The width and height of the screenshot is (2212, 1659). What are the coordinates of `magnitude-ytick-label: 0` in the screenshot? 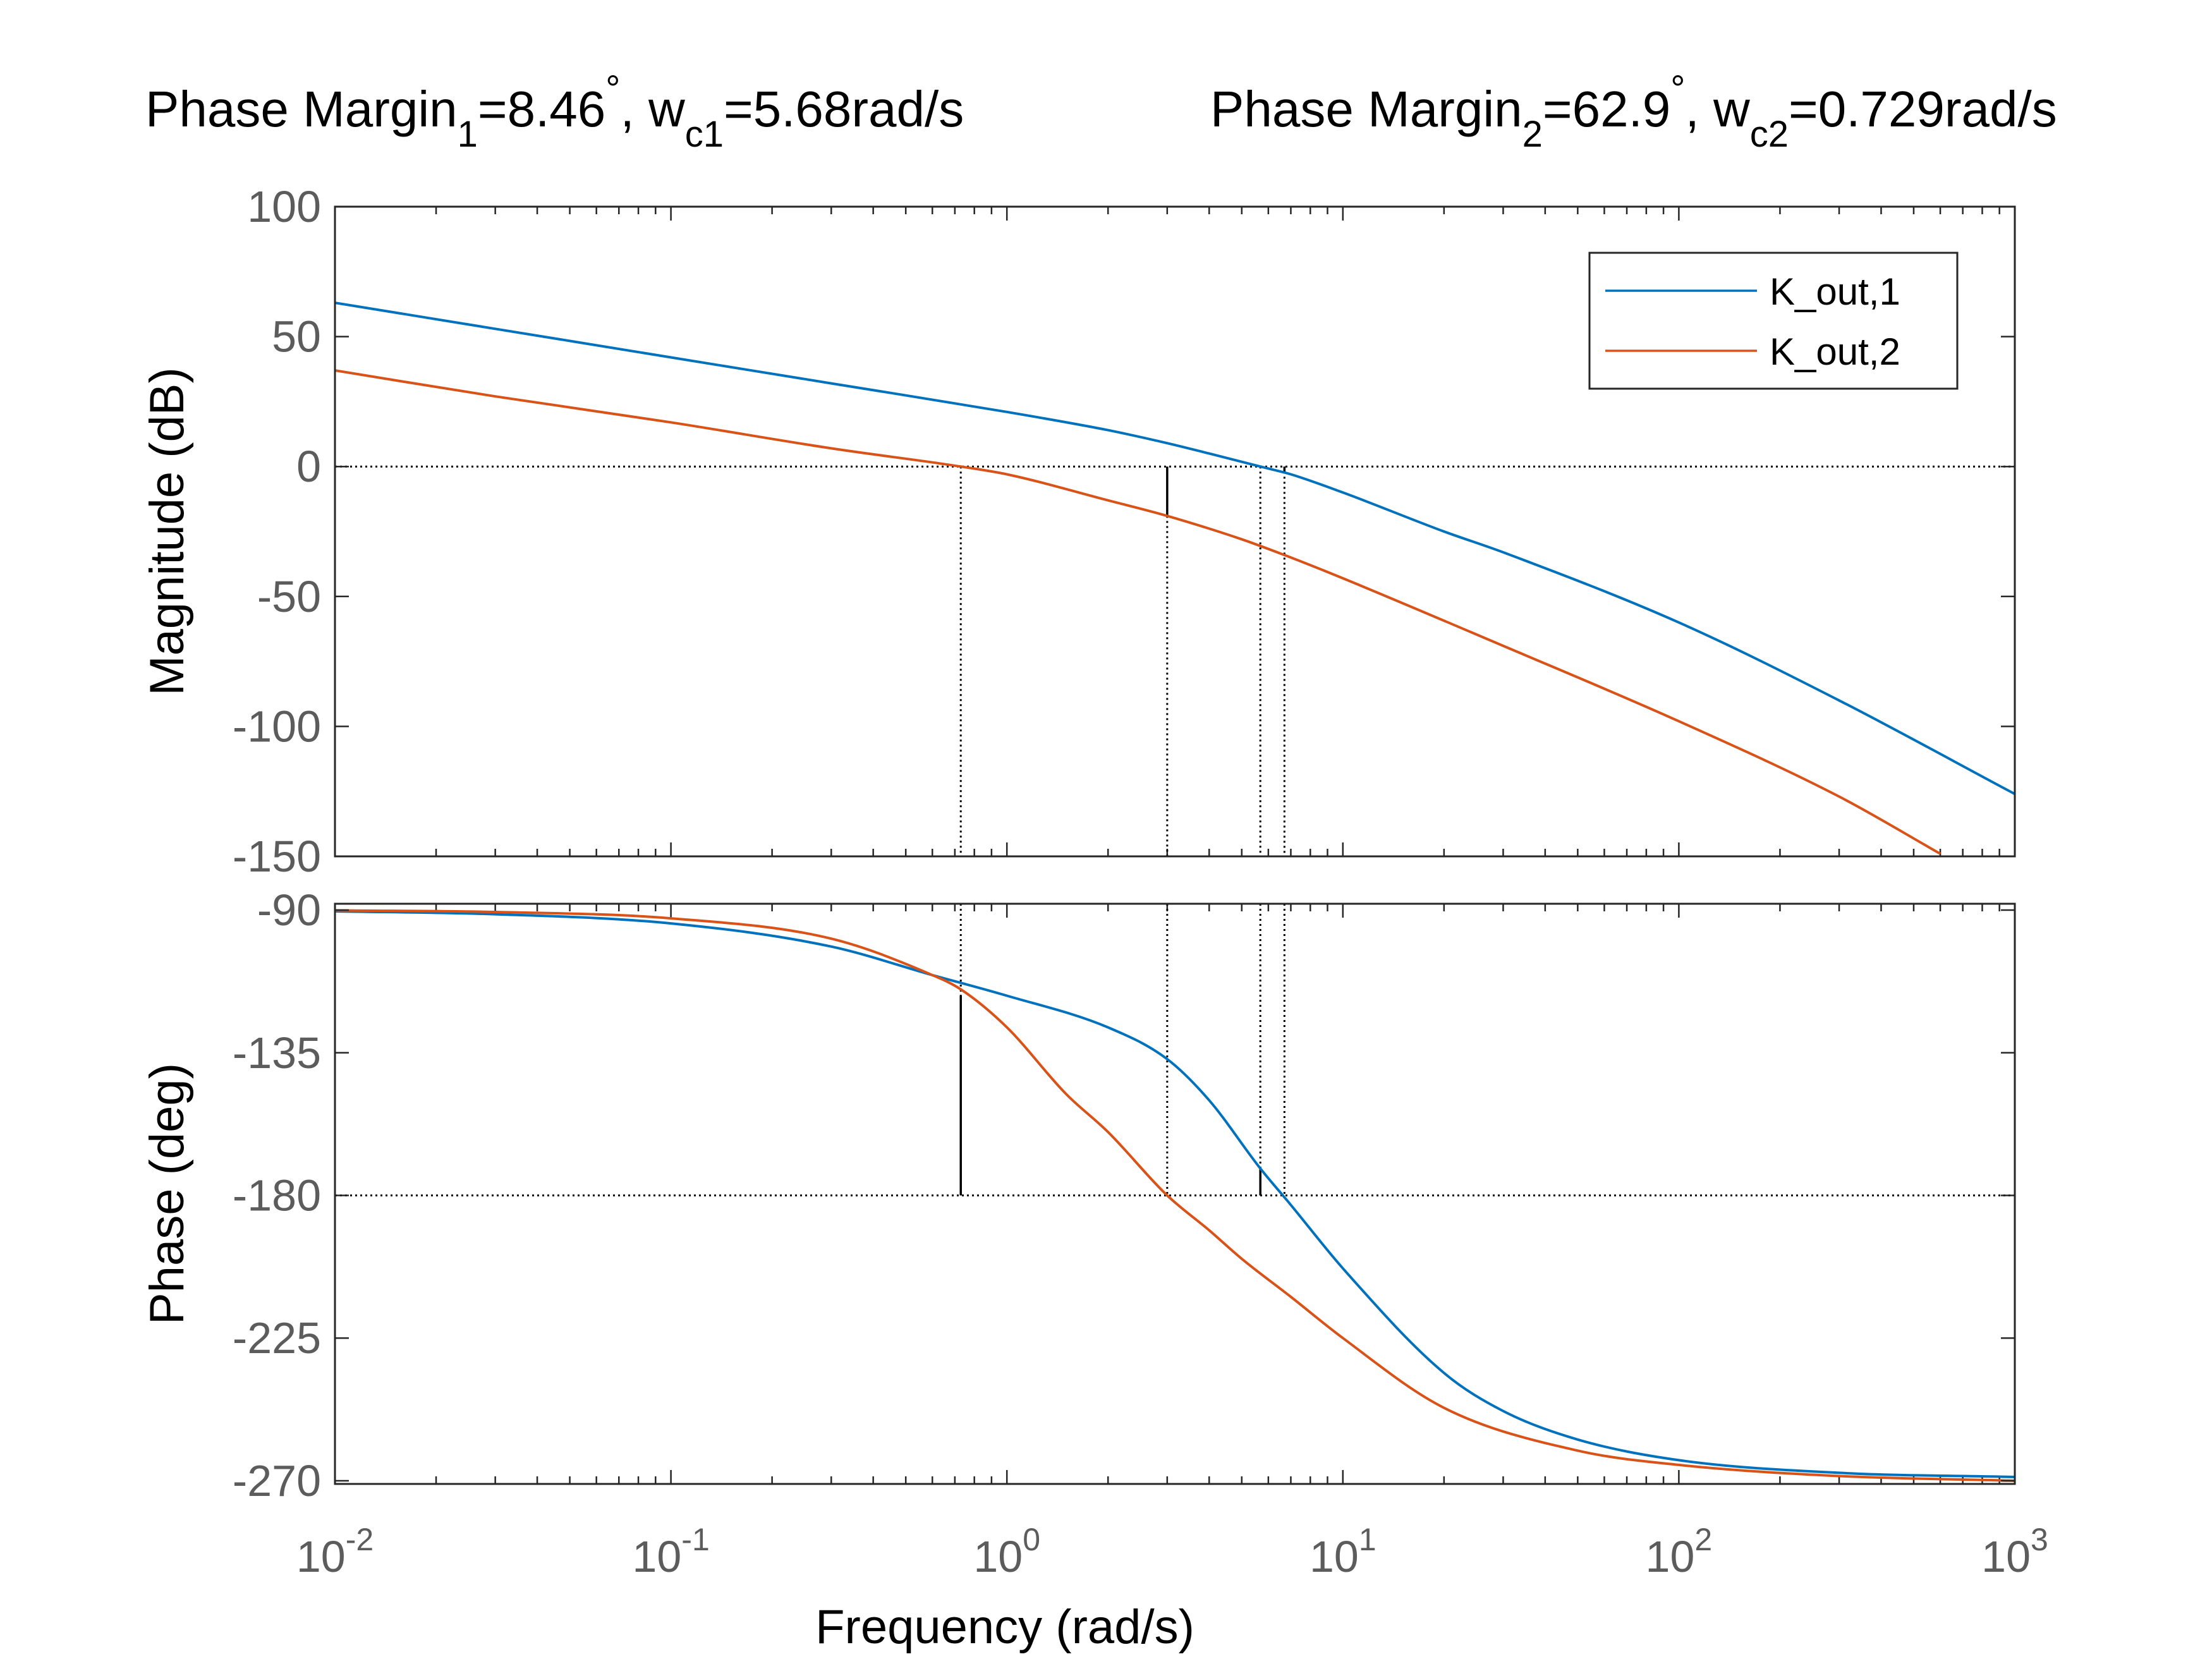 It's located at (308, 466).